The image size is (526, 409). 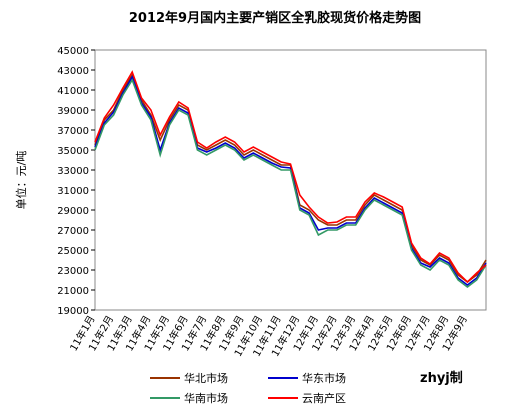 I want to click on legend-label: 华东市场, so click(x=324, y=378).